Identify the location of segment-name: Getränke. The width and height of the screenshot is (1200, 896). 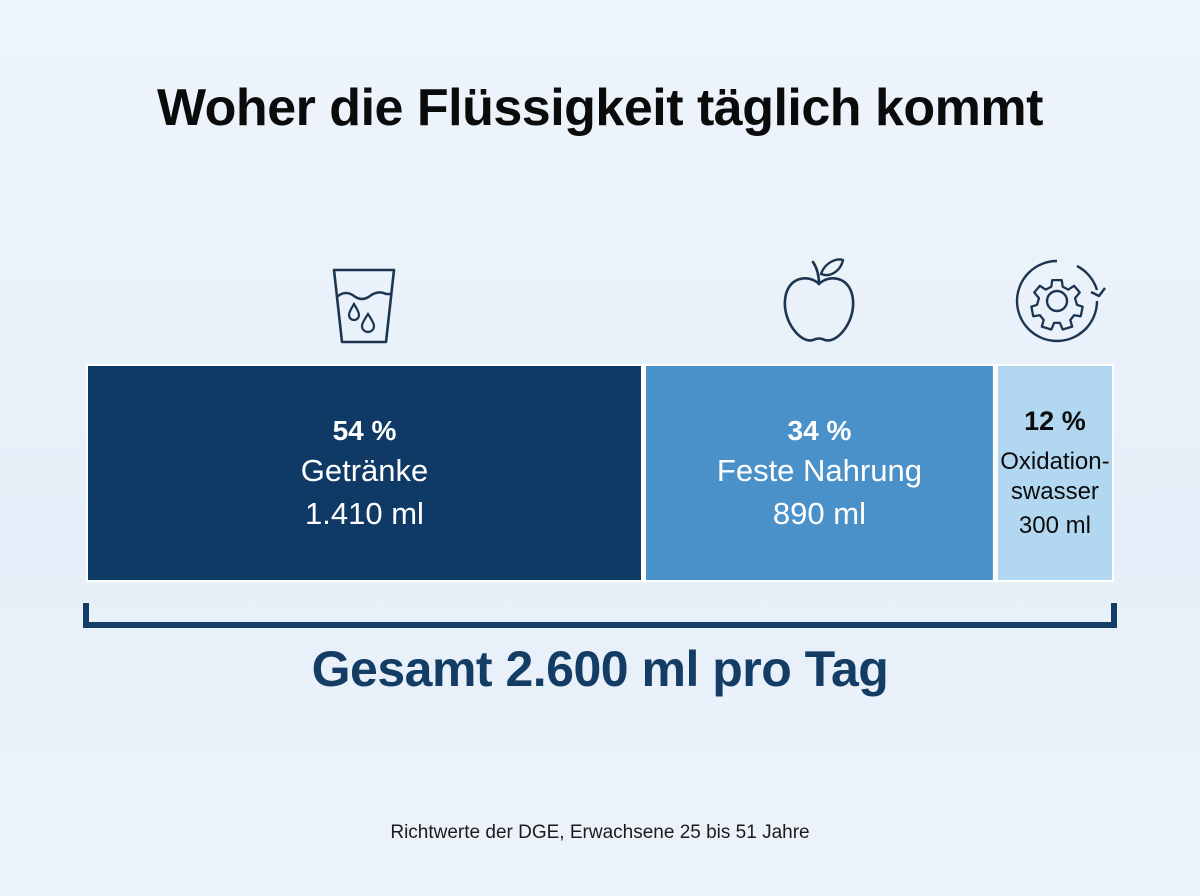
(364, 470).